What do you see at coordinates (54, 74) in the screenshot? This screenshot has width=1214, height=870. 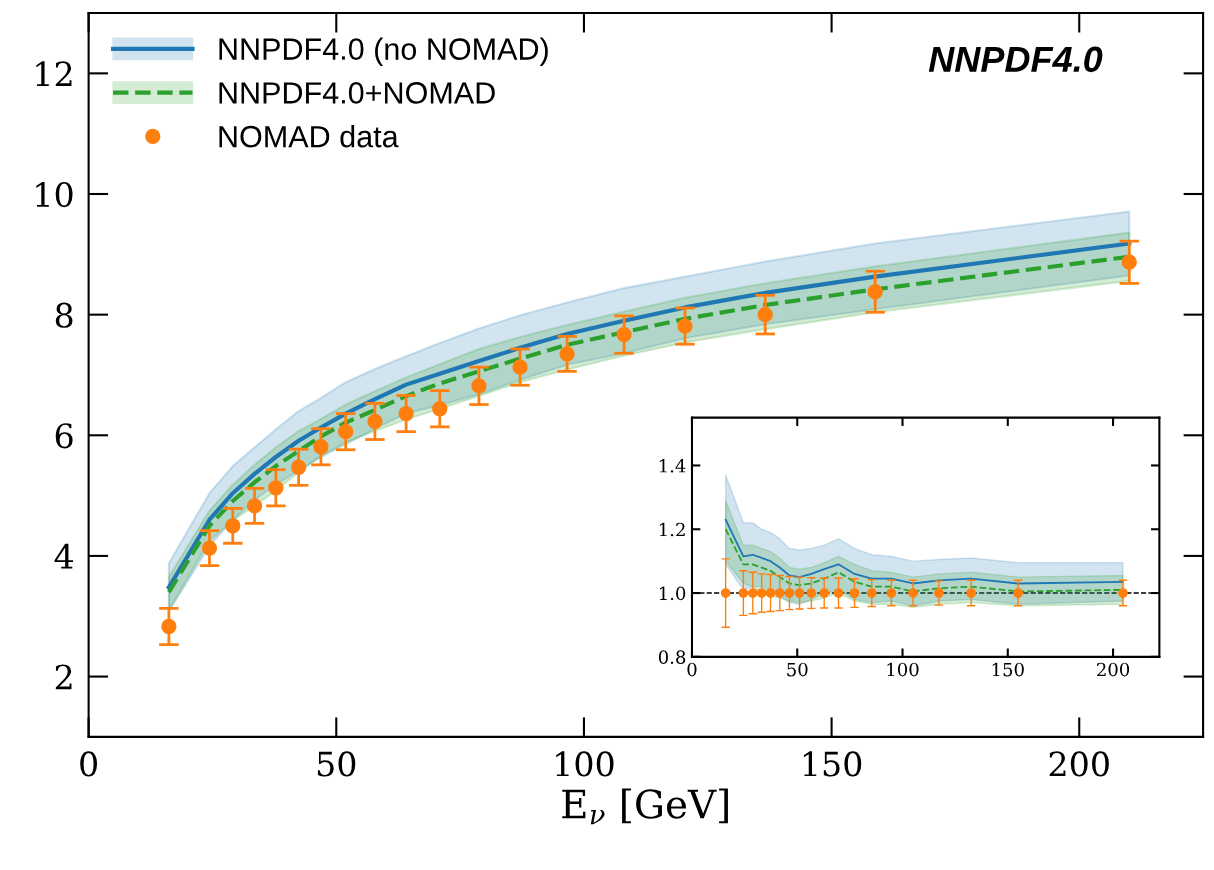 I see `y-tick-label: 12` at bounding box center [54, 74].